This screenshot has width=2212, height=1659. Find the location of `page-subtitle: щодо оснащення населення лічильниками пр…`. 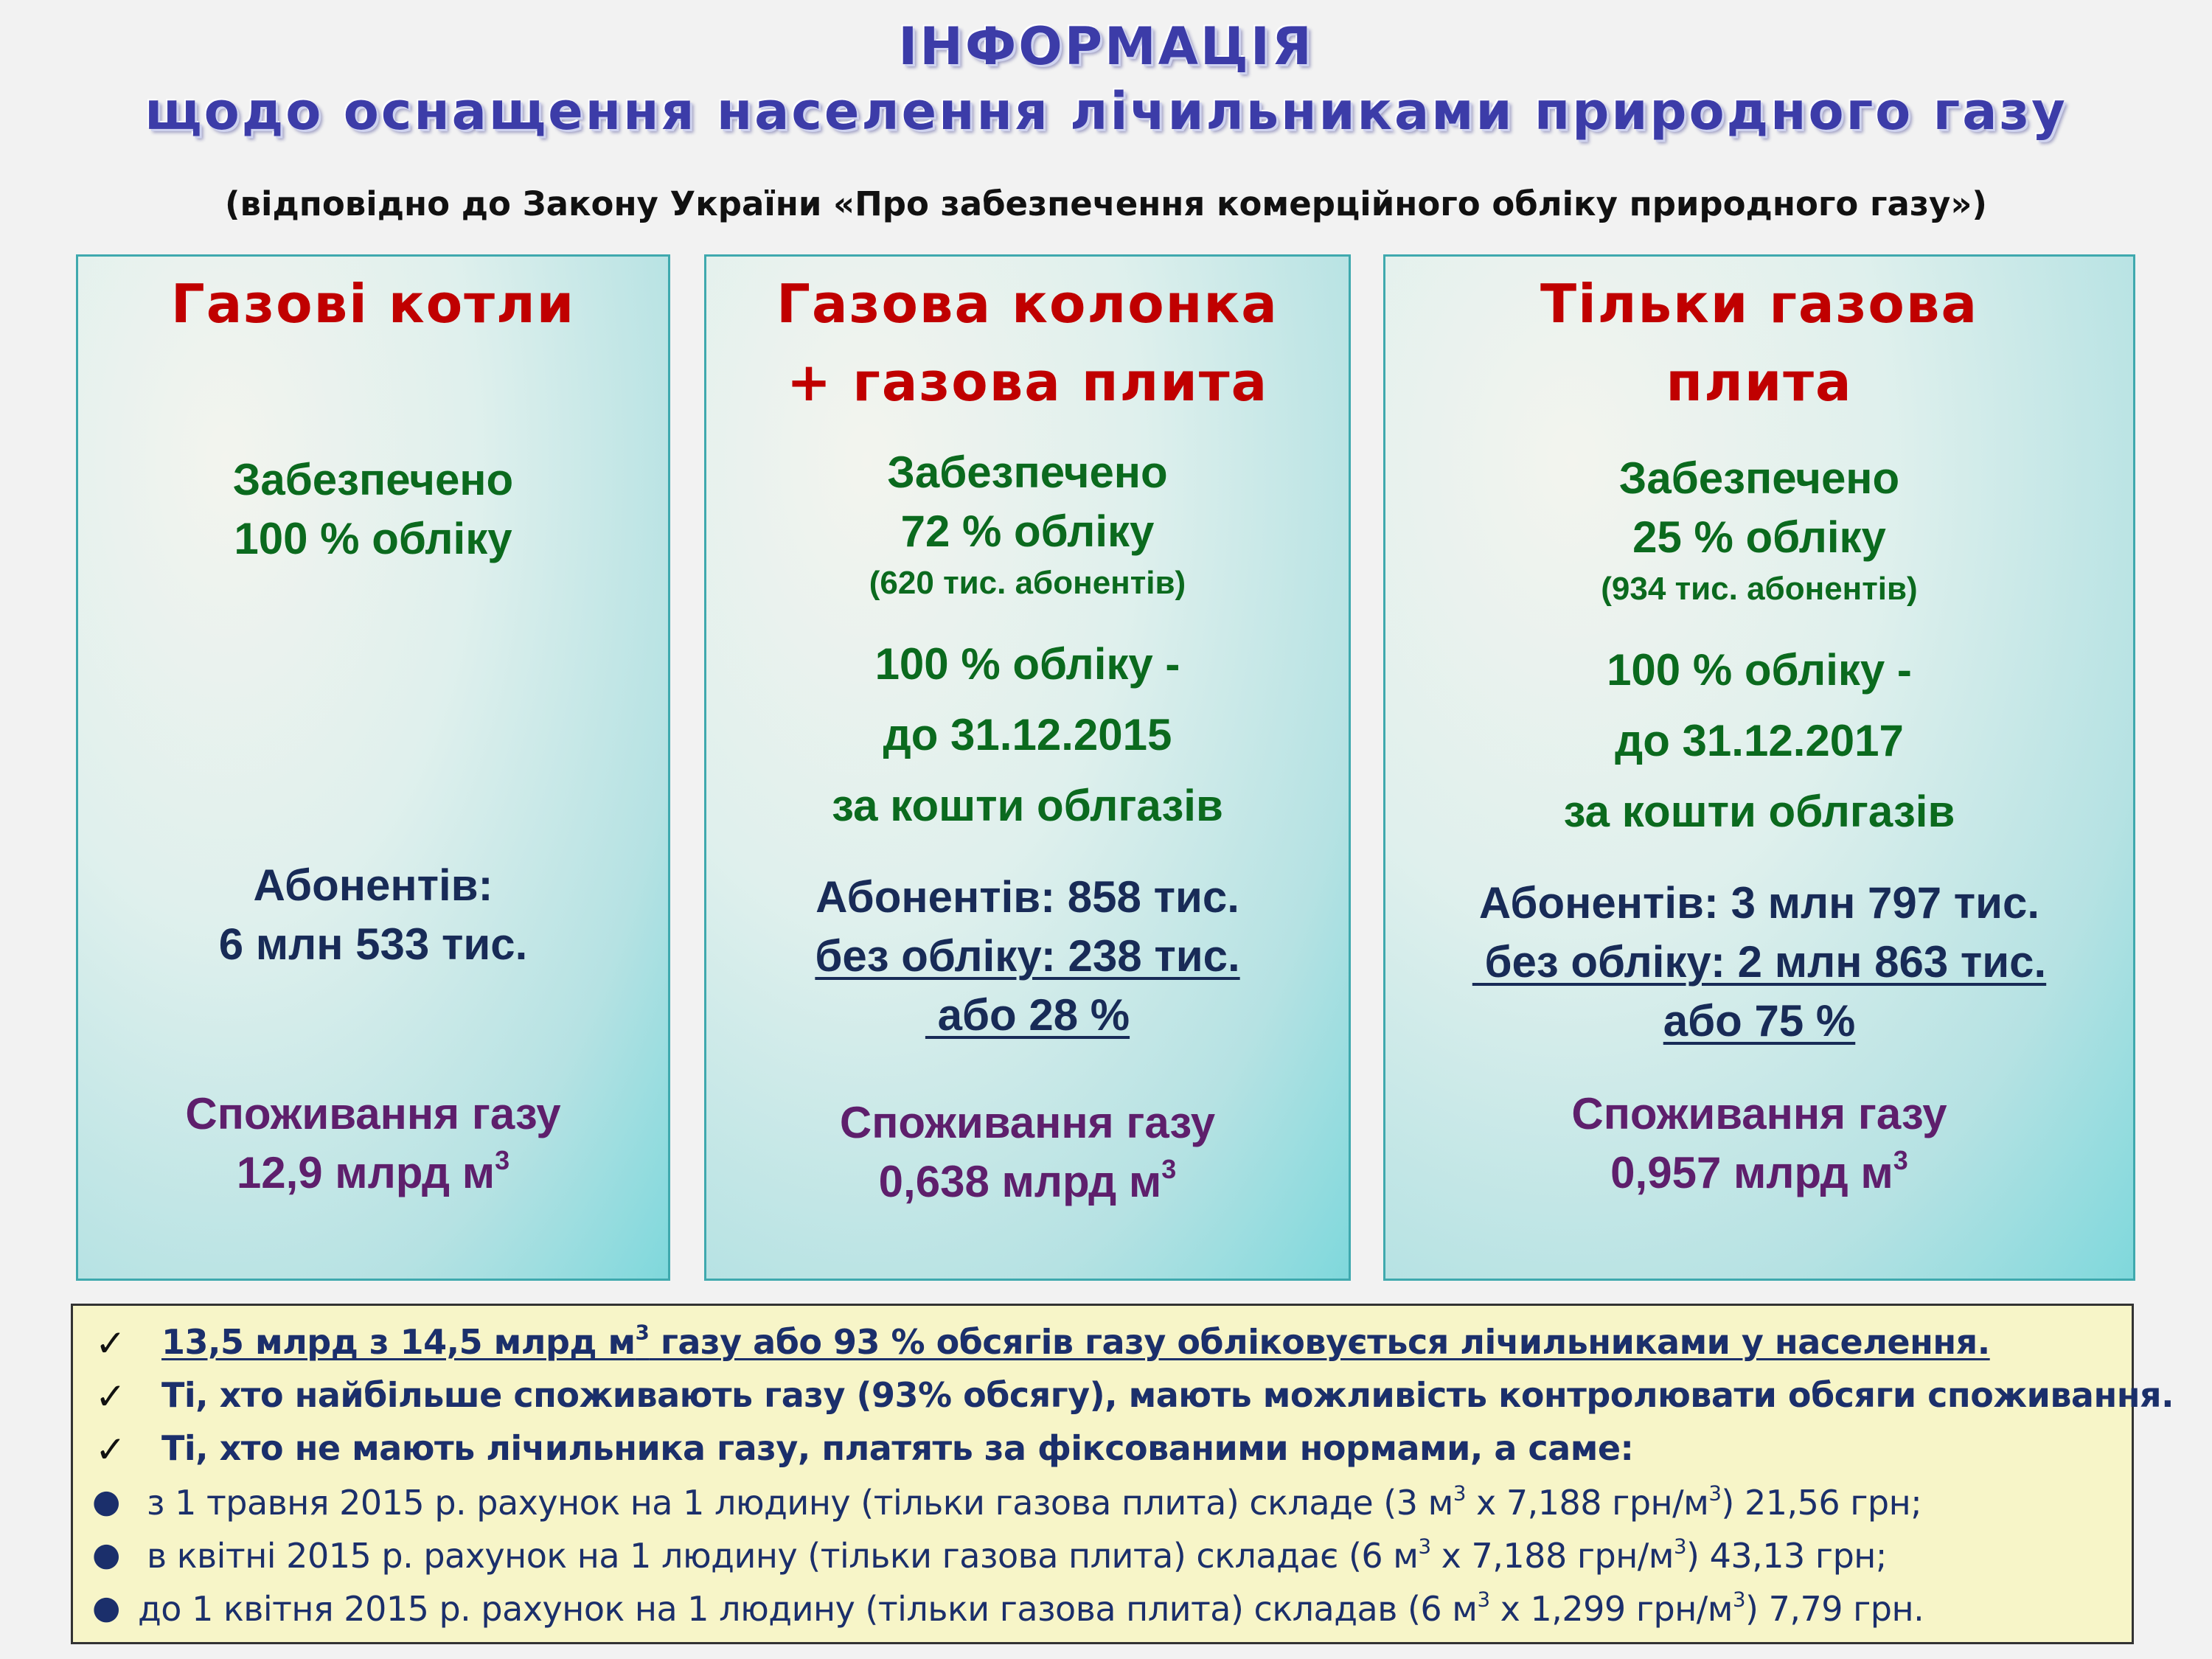

page-subtitle: щодо оснащення населення лічильниками пр… is located at coordinates (1106, 111).